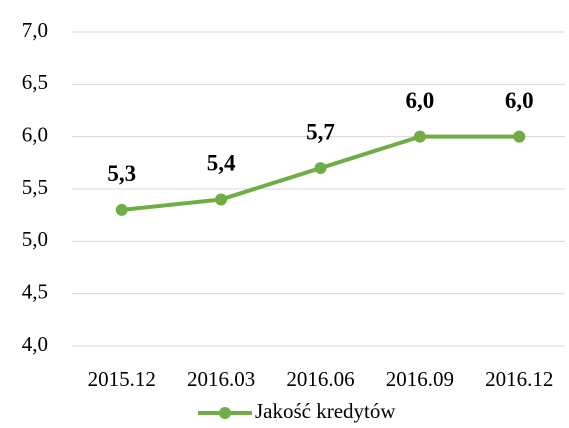 The width and height of the screenshot is (569, 428). Describe the element at coordinates (325, 411) in the screenshot. I see `legend-label: Jakość kredytów` at that location.